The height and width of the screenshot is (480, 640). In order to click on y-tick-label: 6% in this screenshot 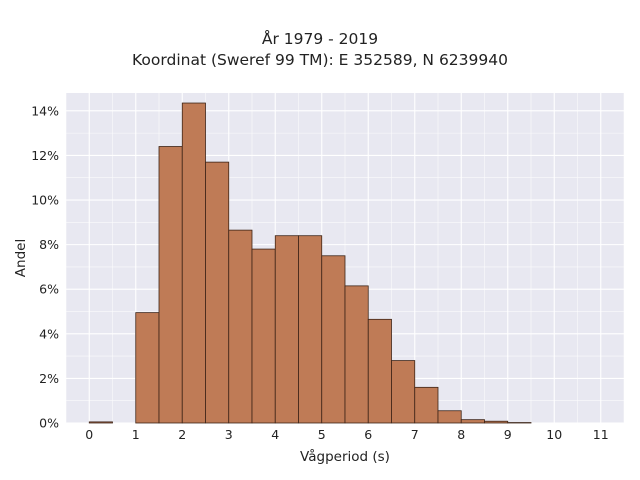, I will do `click(49, 289)`.